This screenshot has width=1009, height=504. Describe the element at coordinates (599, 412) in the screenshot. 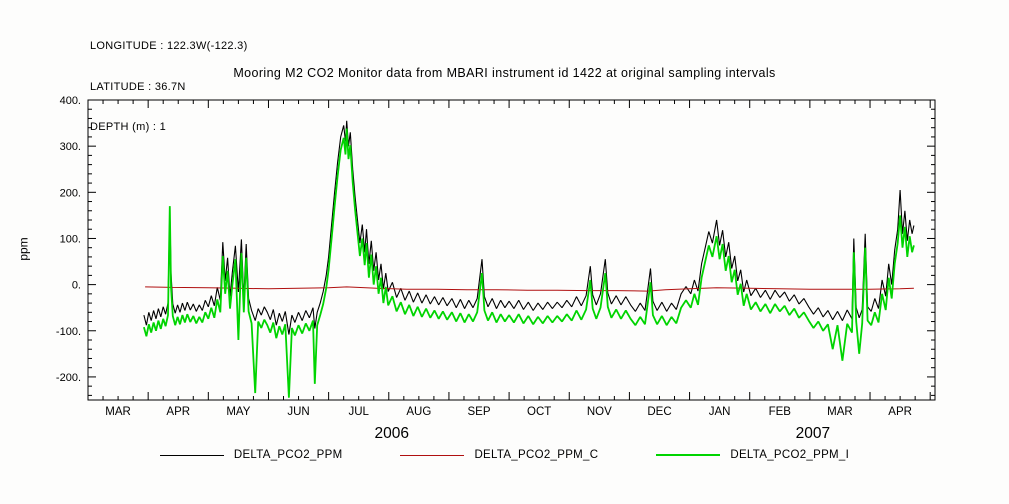

I see `month-label: NOV` at that location.